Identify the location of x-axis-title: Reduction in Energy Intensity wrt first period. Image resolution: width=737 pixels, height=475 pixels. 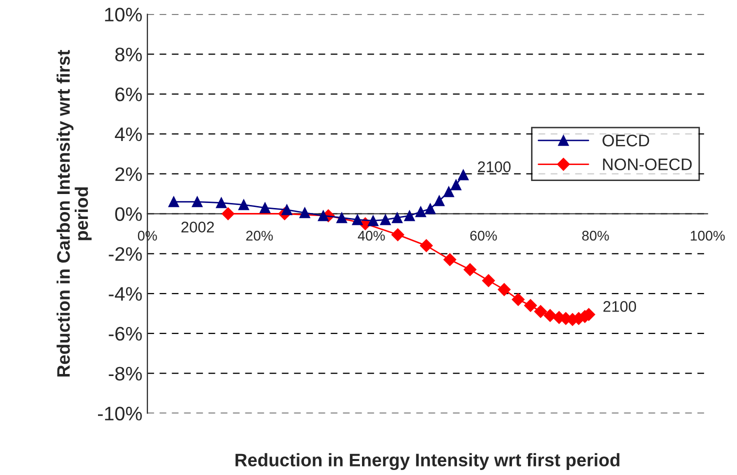
(428, 461).